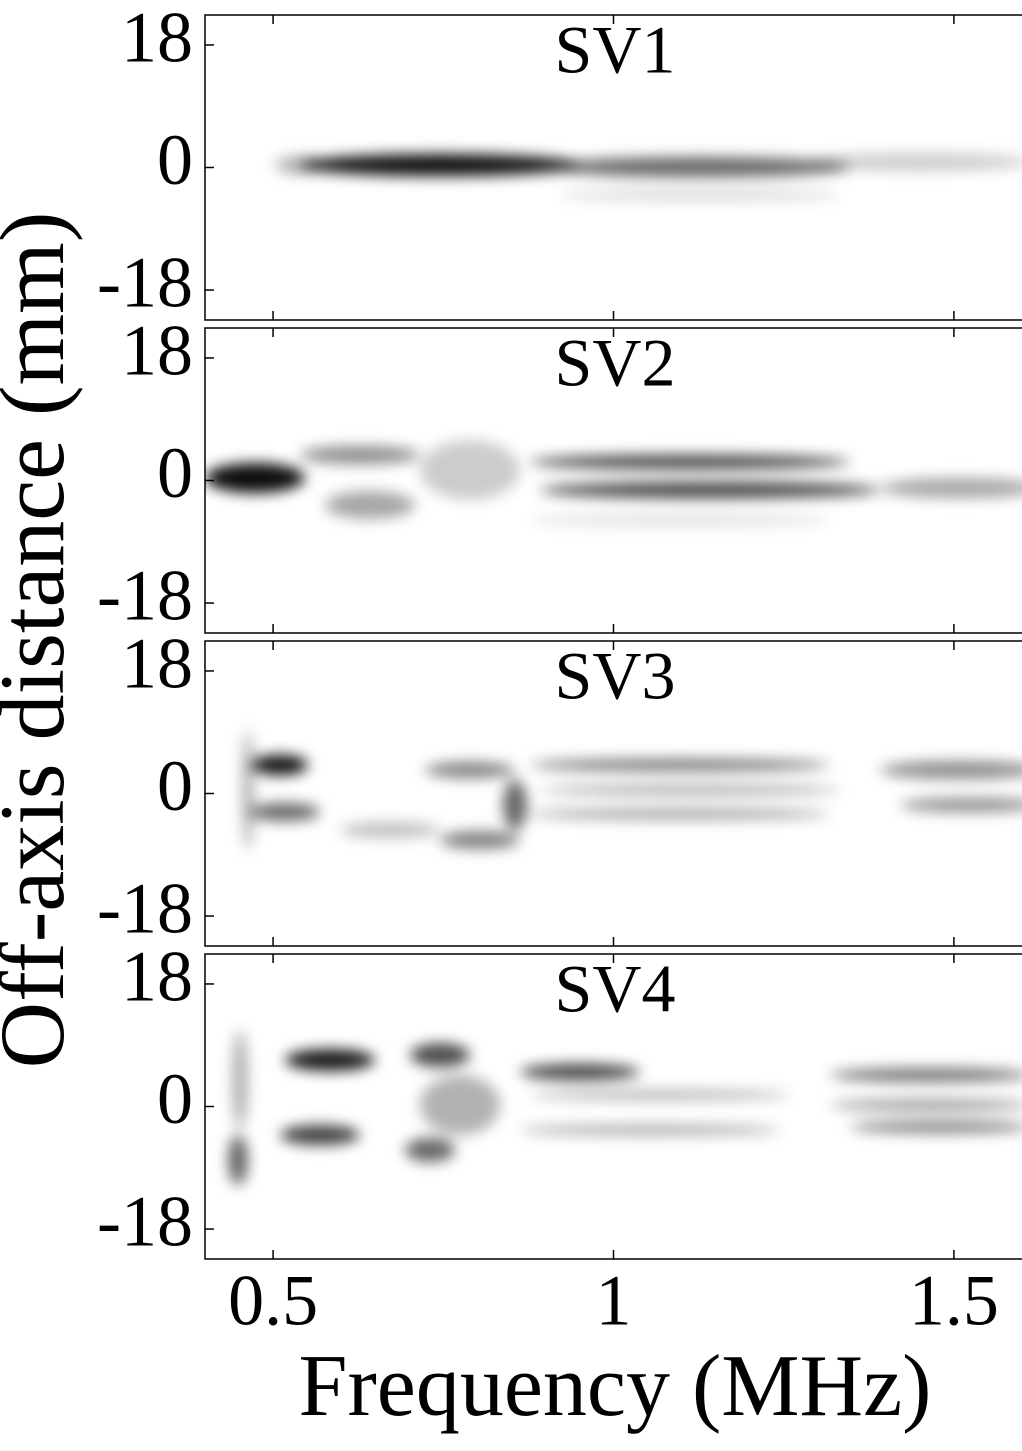 This screenshot has height=1451, width=1022. I want to click on x-tick-label: 1.5, so click(954, 1301).